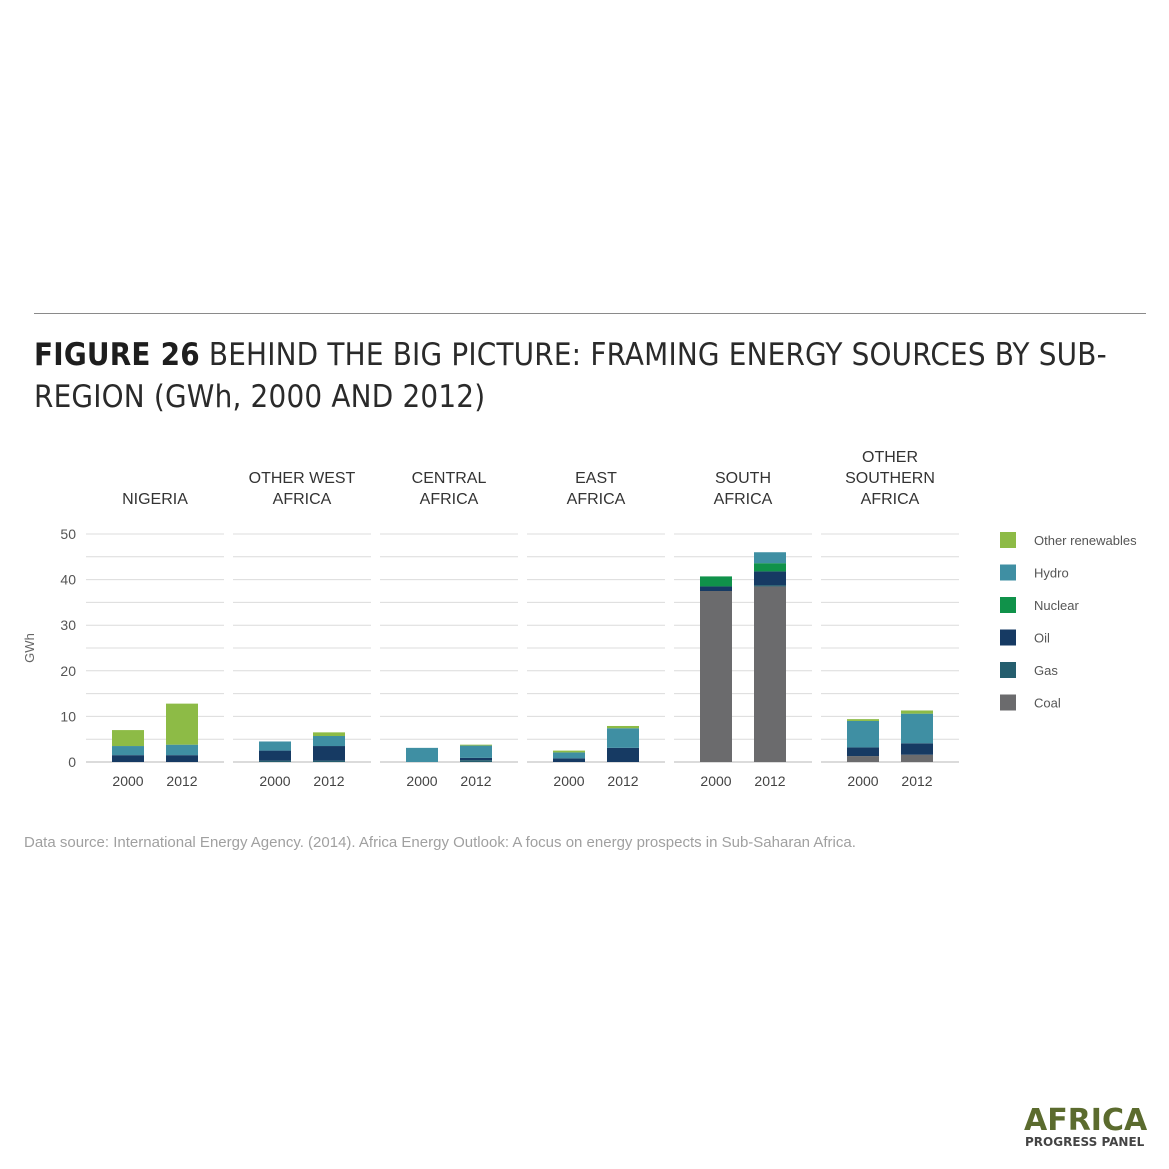  I want to click on legend-label: Oil, so click(1042, 638).